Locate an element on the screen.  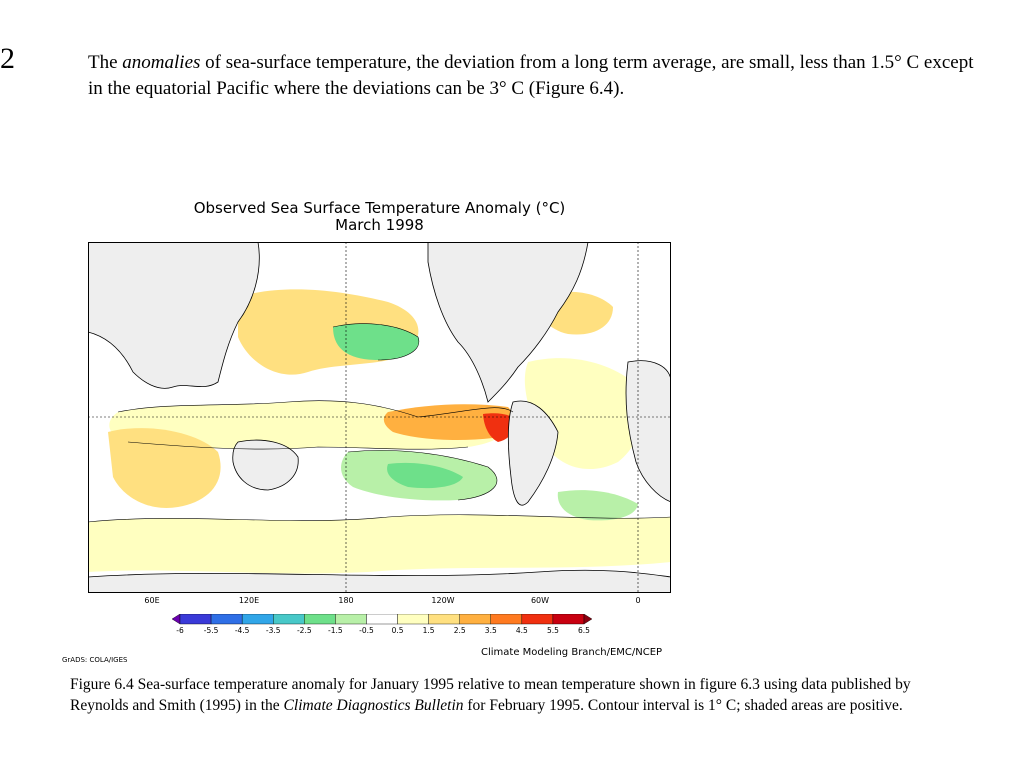
lon-label: 120W is located at coordinates (443, 600).